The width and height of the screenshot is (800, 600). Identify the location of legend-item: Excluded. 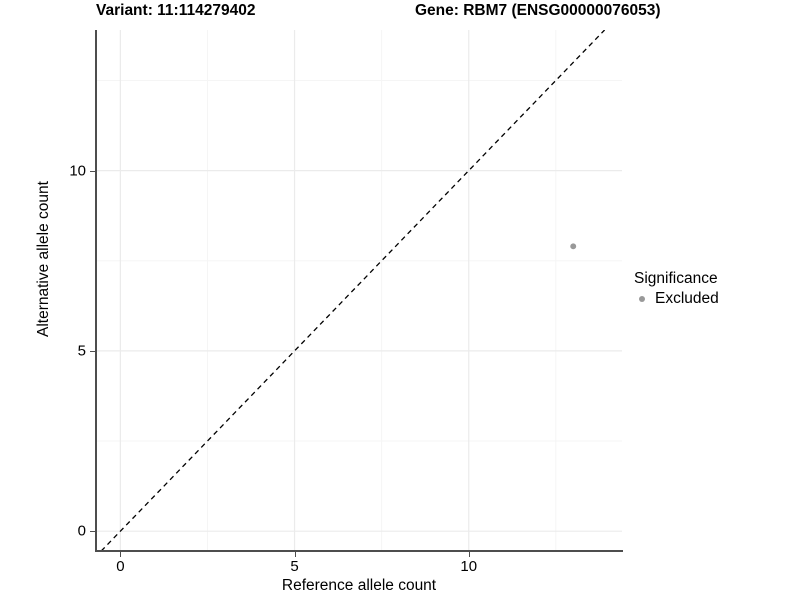
(676, 299).